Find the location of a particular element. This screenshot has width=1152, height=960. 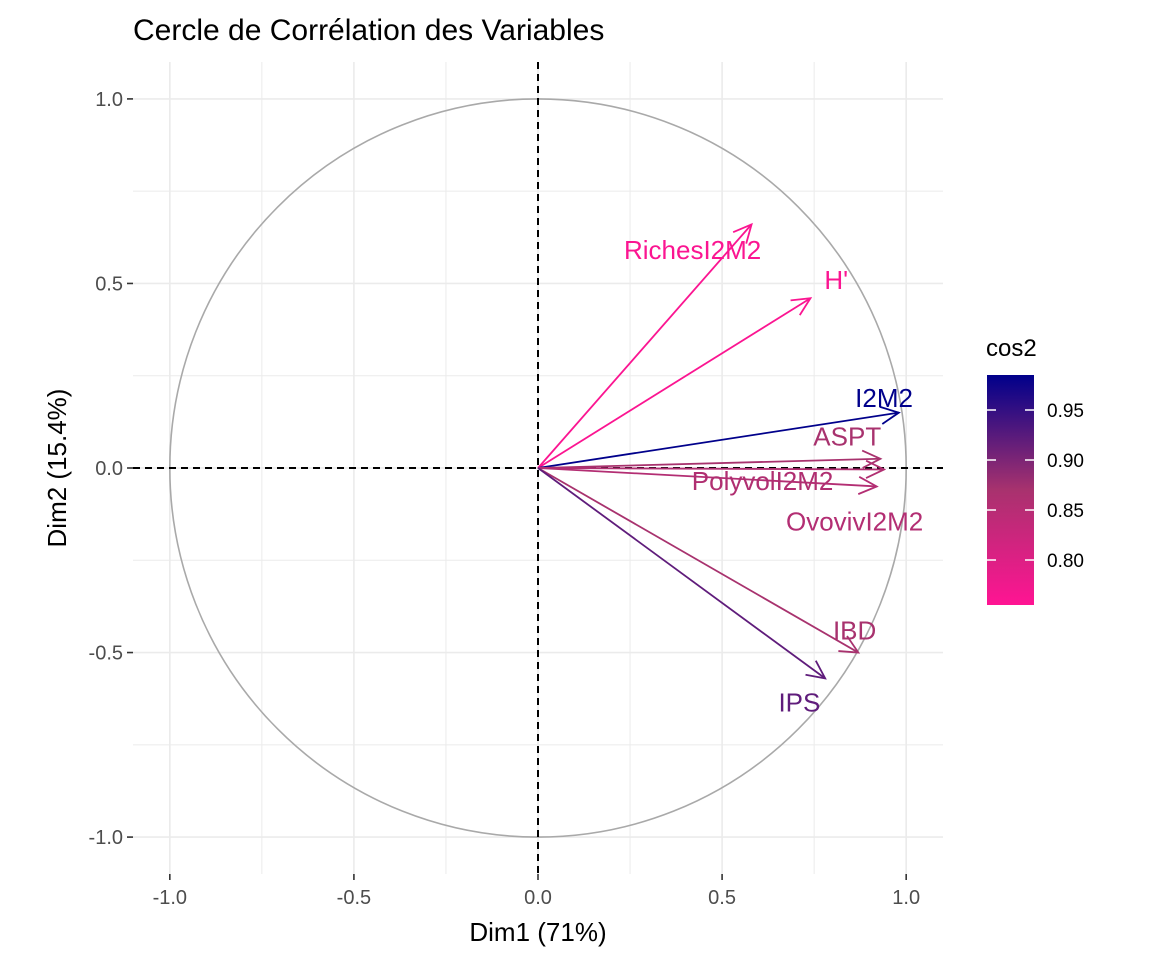

y-tick-label: 0.5 is located at coordinates (109, 284).